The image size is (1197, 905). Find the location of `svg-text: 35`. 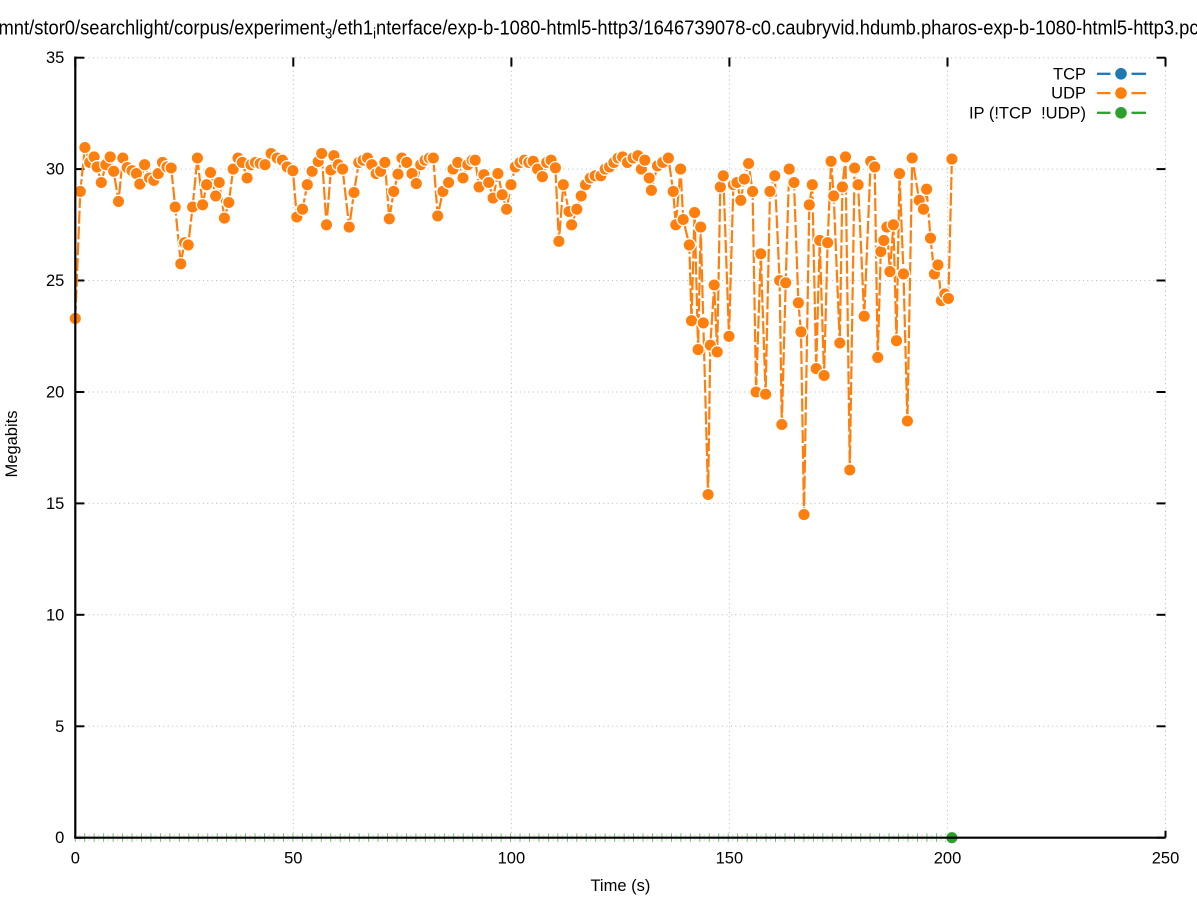

svg-text: 35 is located at coordinates (55, 58).